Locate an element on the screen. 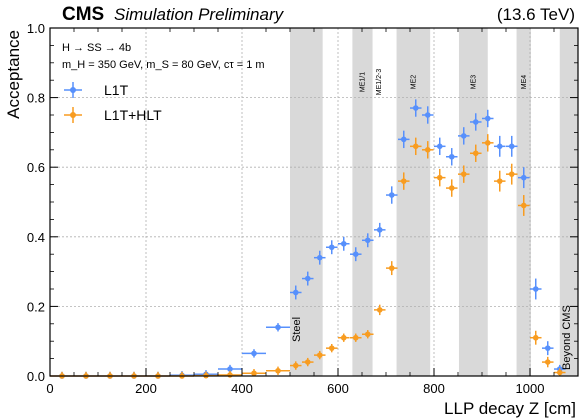 Image resolution: width=580 pixels, height=420 pixels. legend-marker-l1t-dot is located at coordinates (73, 90).